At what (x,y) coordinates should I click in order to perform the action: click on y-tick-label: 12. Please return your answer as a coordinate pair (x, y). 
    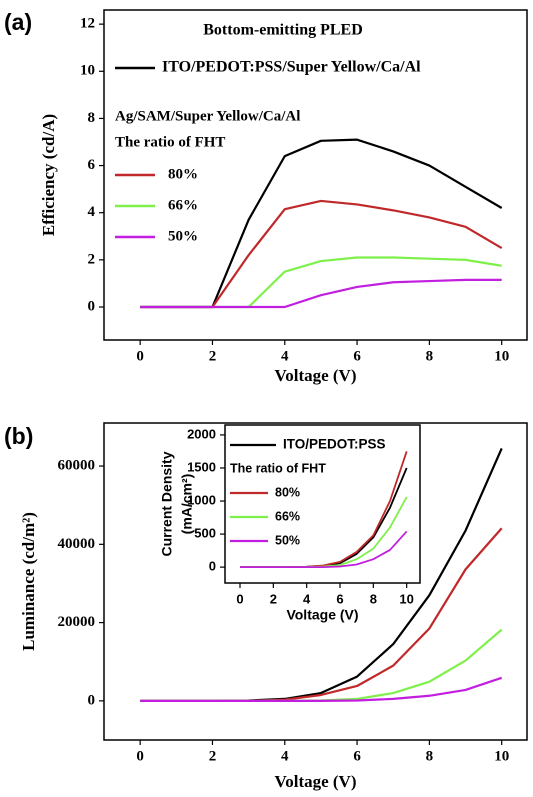
    Looking at the image, I should click on (87, 24).